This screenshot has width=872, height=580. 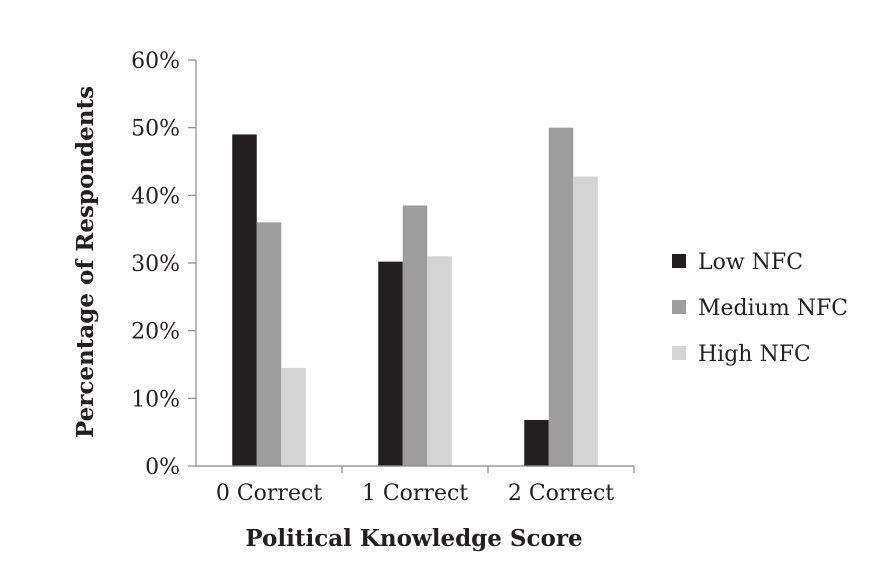 I want to click on y-tick-label: 20%, so click(x=155, y=332).